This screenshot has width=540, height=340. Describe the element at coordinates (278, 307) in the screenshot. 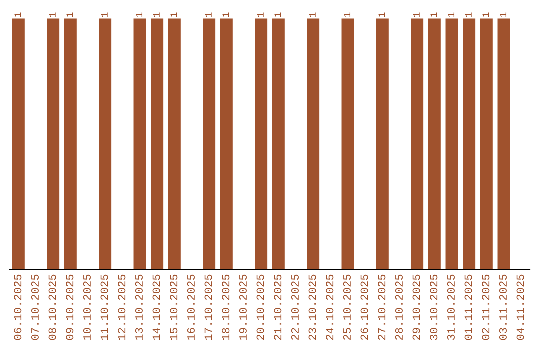

I see `x-tick-label: 21.10.2025` at that location.